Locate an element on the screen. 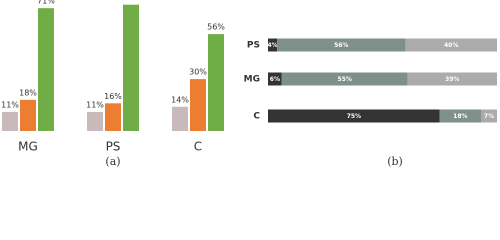  value-label: 55% is located at coordinates (345, 79).